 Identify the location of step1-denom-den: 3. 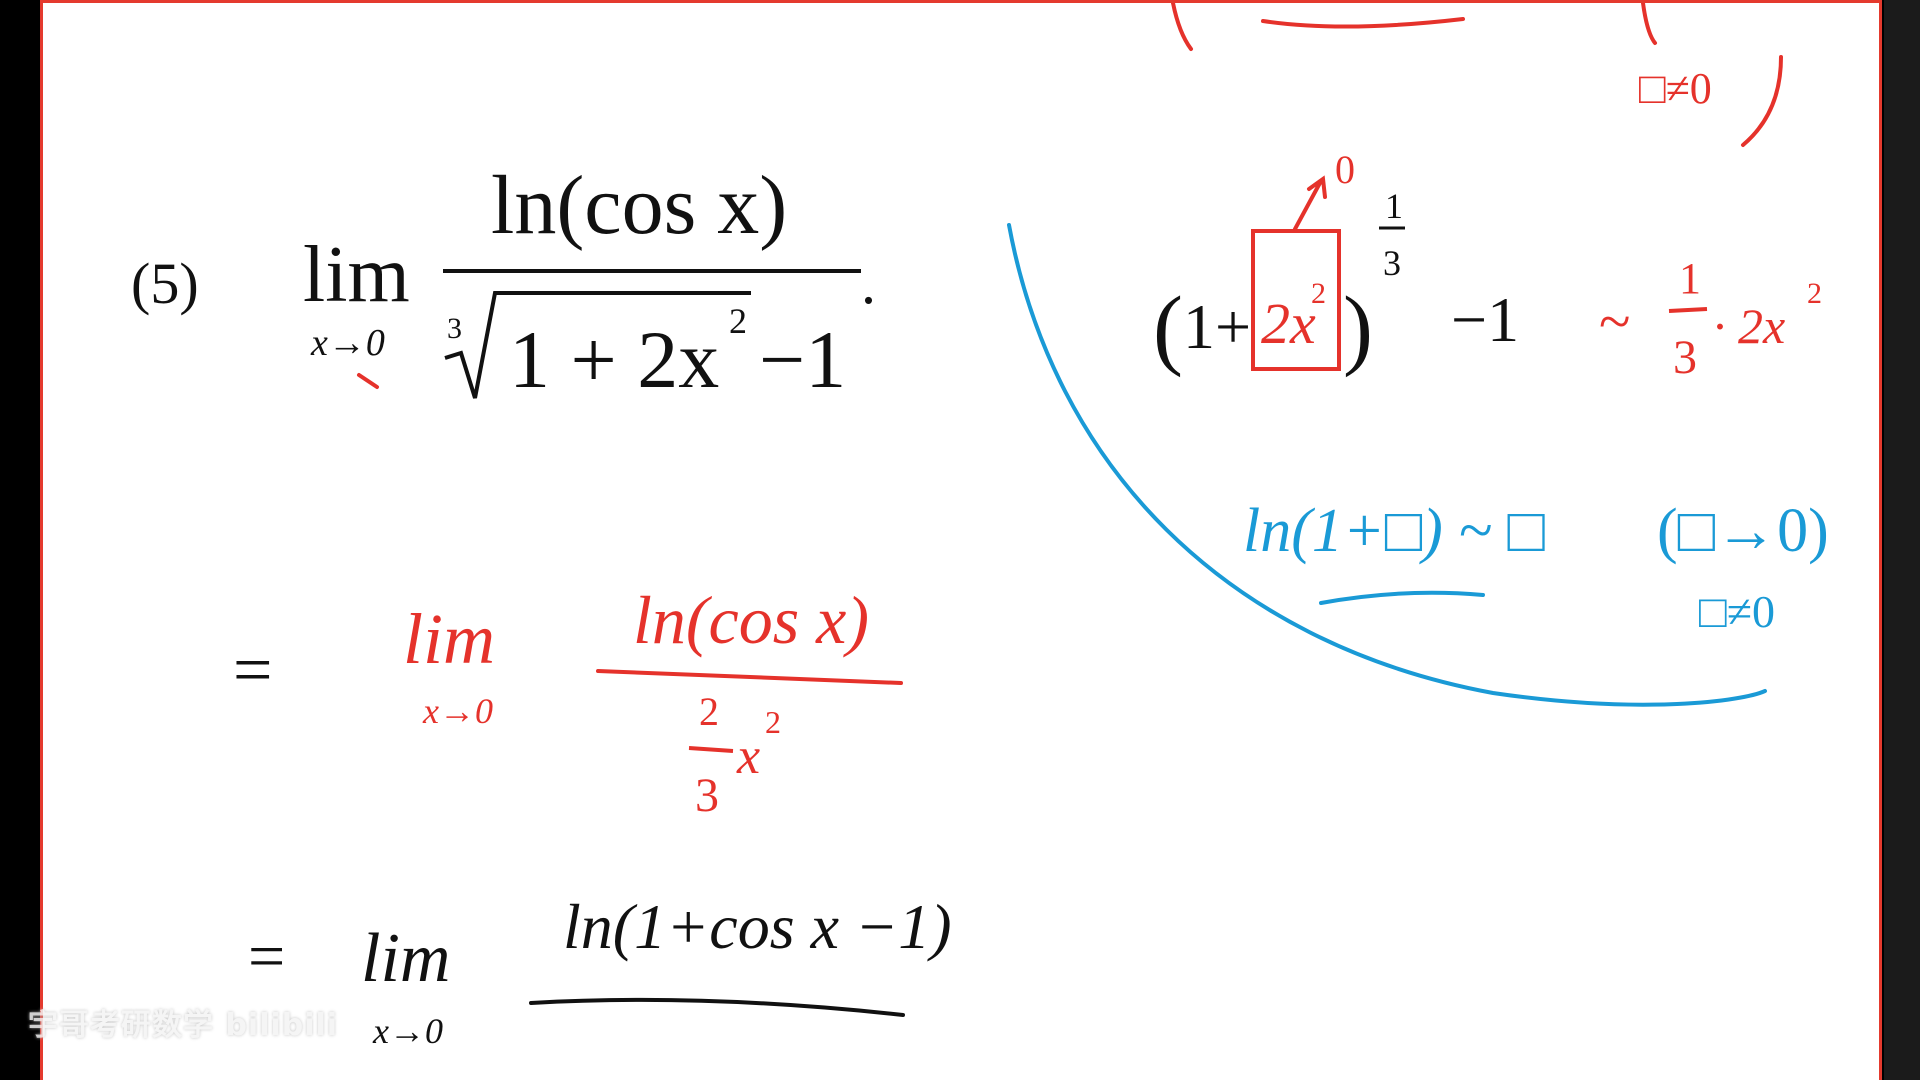
(707, 795).